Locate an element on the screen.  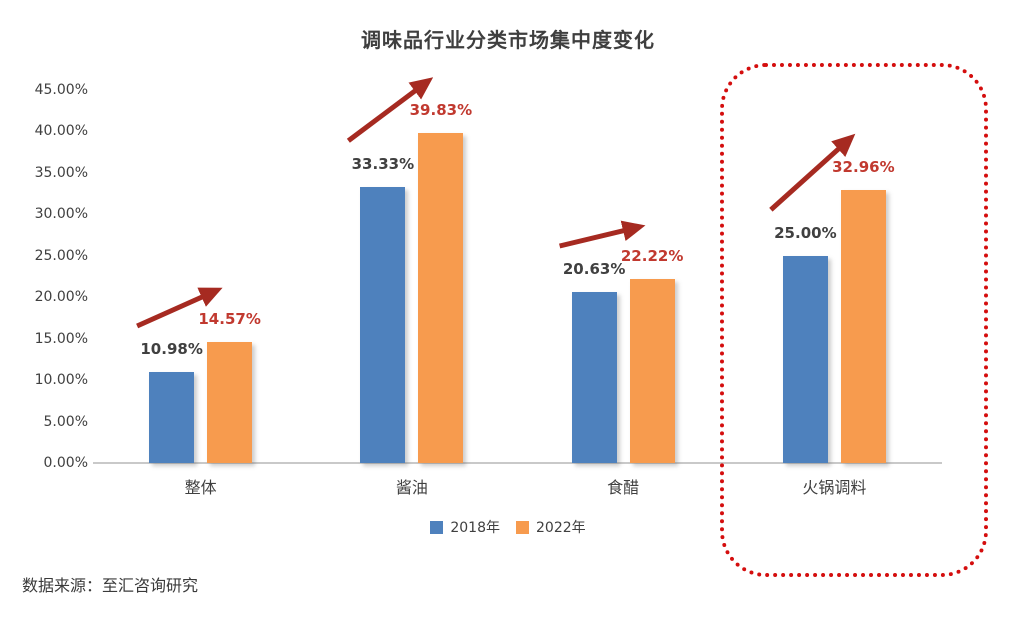
y-axis-tick-label: 45.00% is located at coordinates (61, 90).